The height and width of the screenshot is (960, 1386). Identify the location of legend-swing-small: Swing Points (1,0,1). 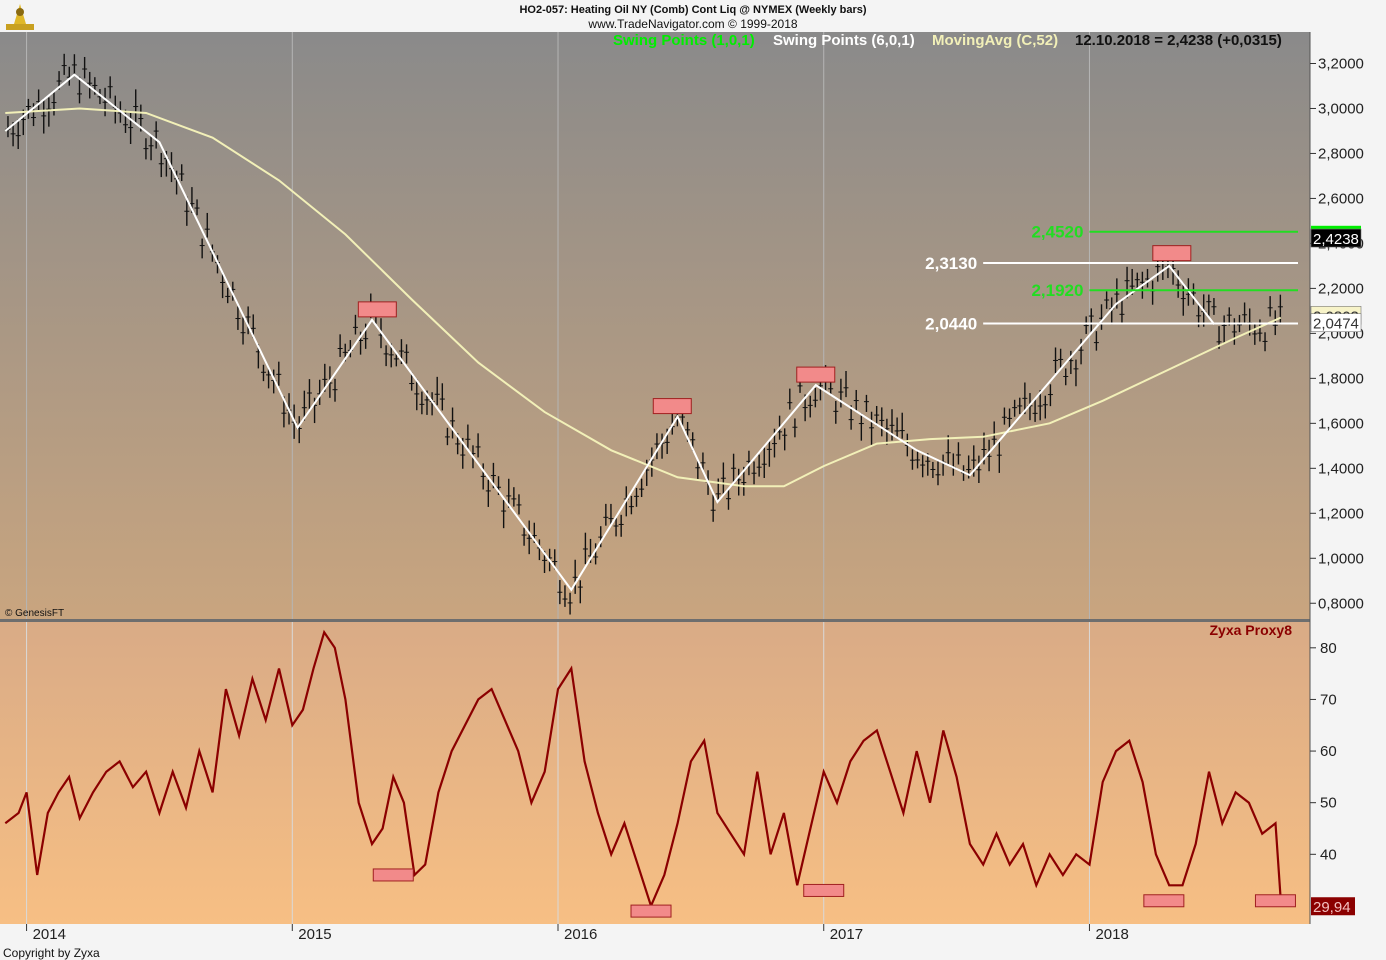
(684, 40).